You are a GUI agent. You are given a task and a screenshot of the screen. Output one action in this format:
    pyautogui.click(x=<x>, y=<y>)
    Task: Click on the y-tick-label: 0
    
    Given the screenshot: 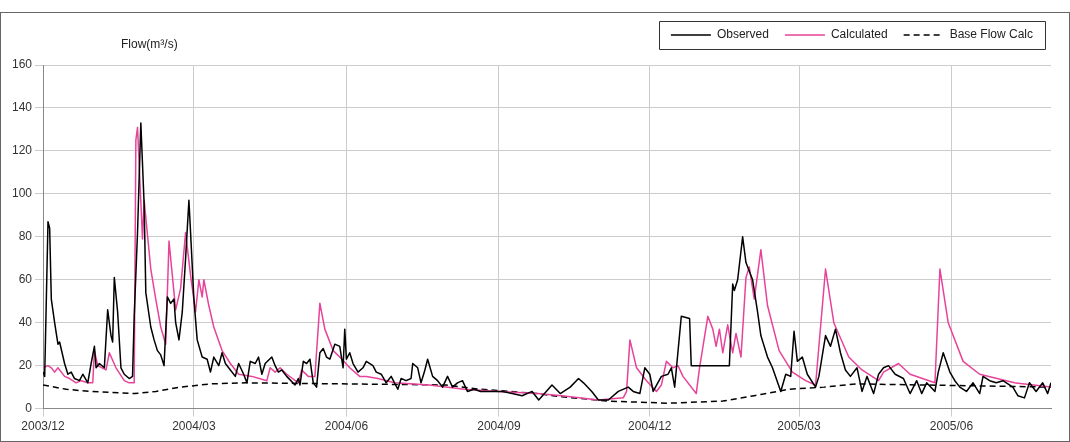 What is the action you would take?
    pyautogui.click(x=29, y=407)
    